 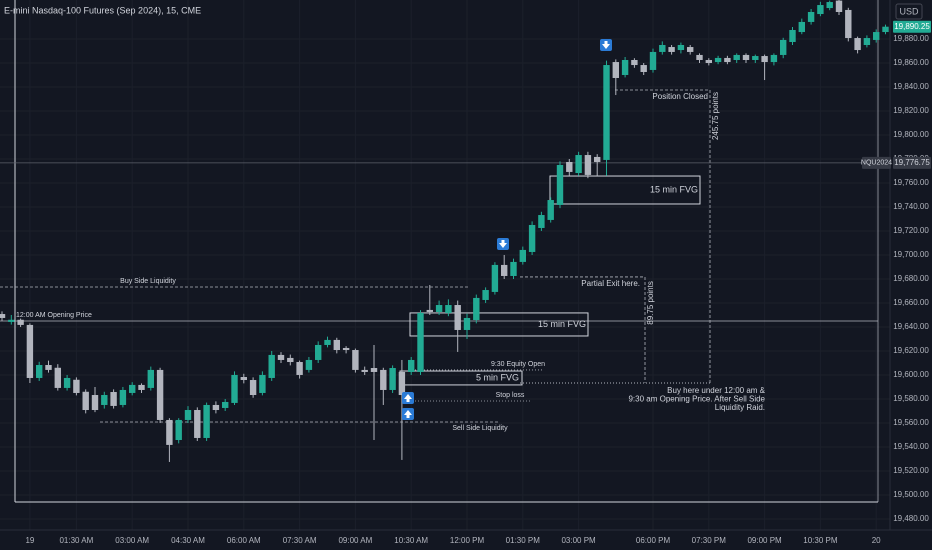 What do you see at coordinates (911, 254) in the screenshot?
I see `y-tick-label: 19,700.00` at bounding box center [911, 254].